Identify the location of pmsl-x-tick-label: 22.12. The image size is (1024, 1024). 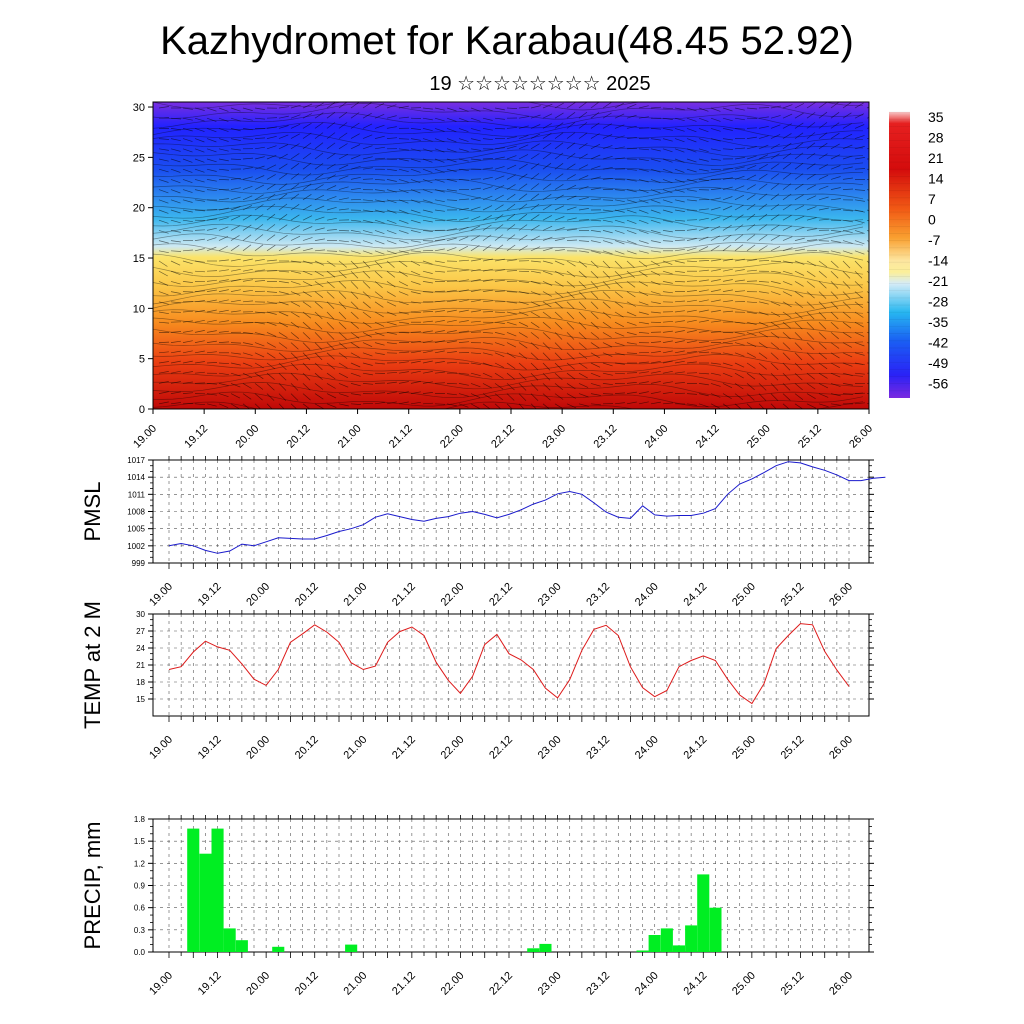
(501, 595).